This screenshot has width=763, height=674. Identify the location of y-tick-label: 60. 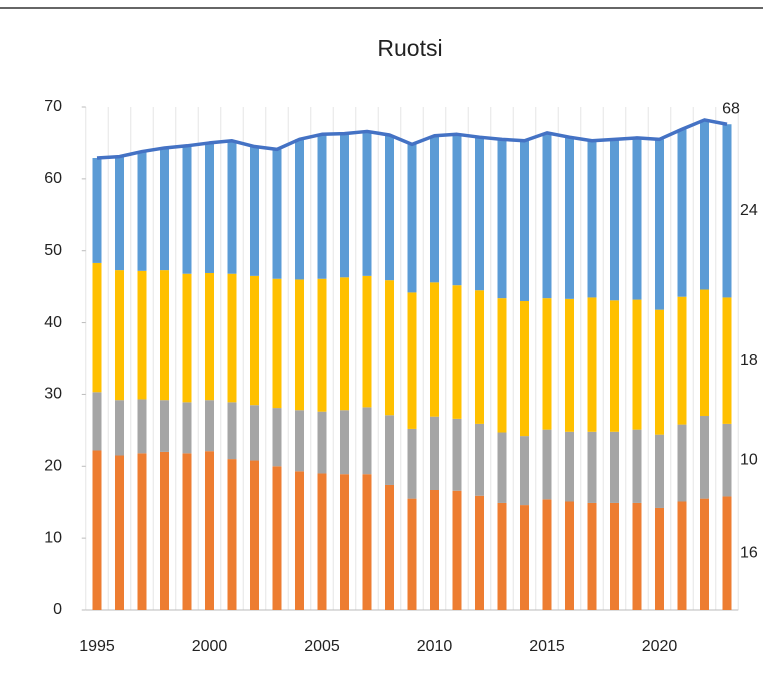
(53, 178).